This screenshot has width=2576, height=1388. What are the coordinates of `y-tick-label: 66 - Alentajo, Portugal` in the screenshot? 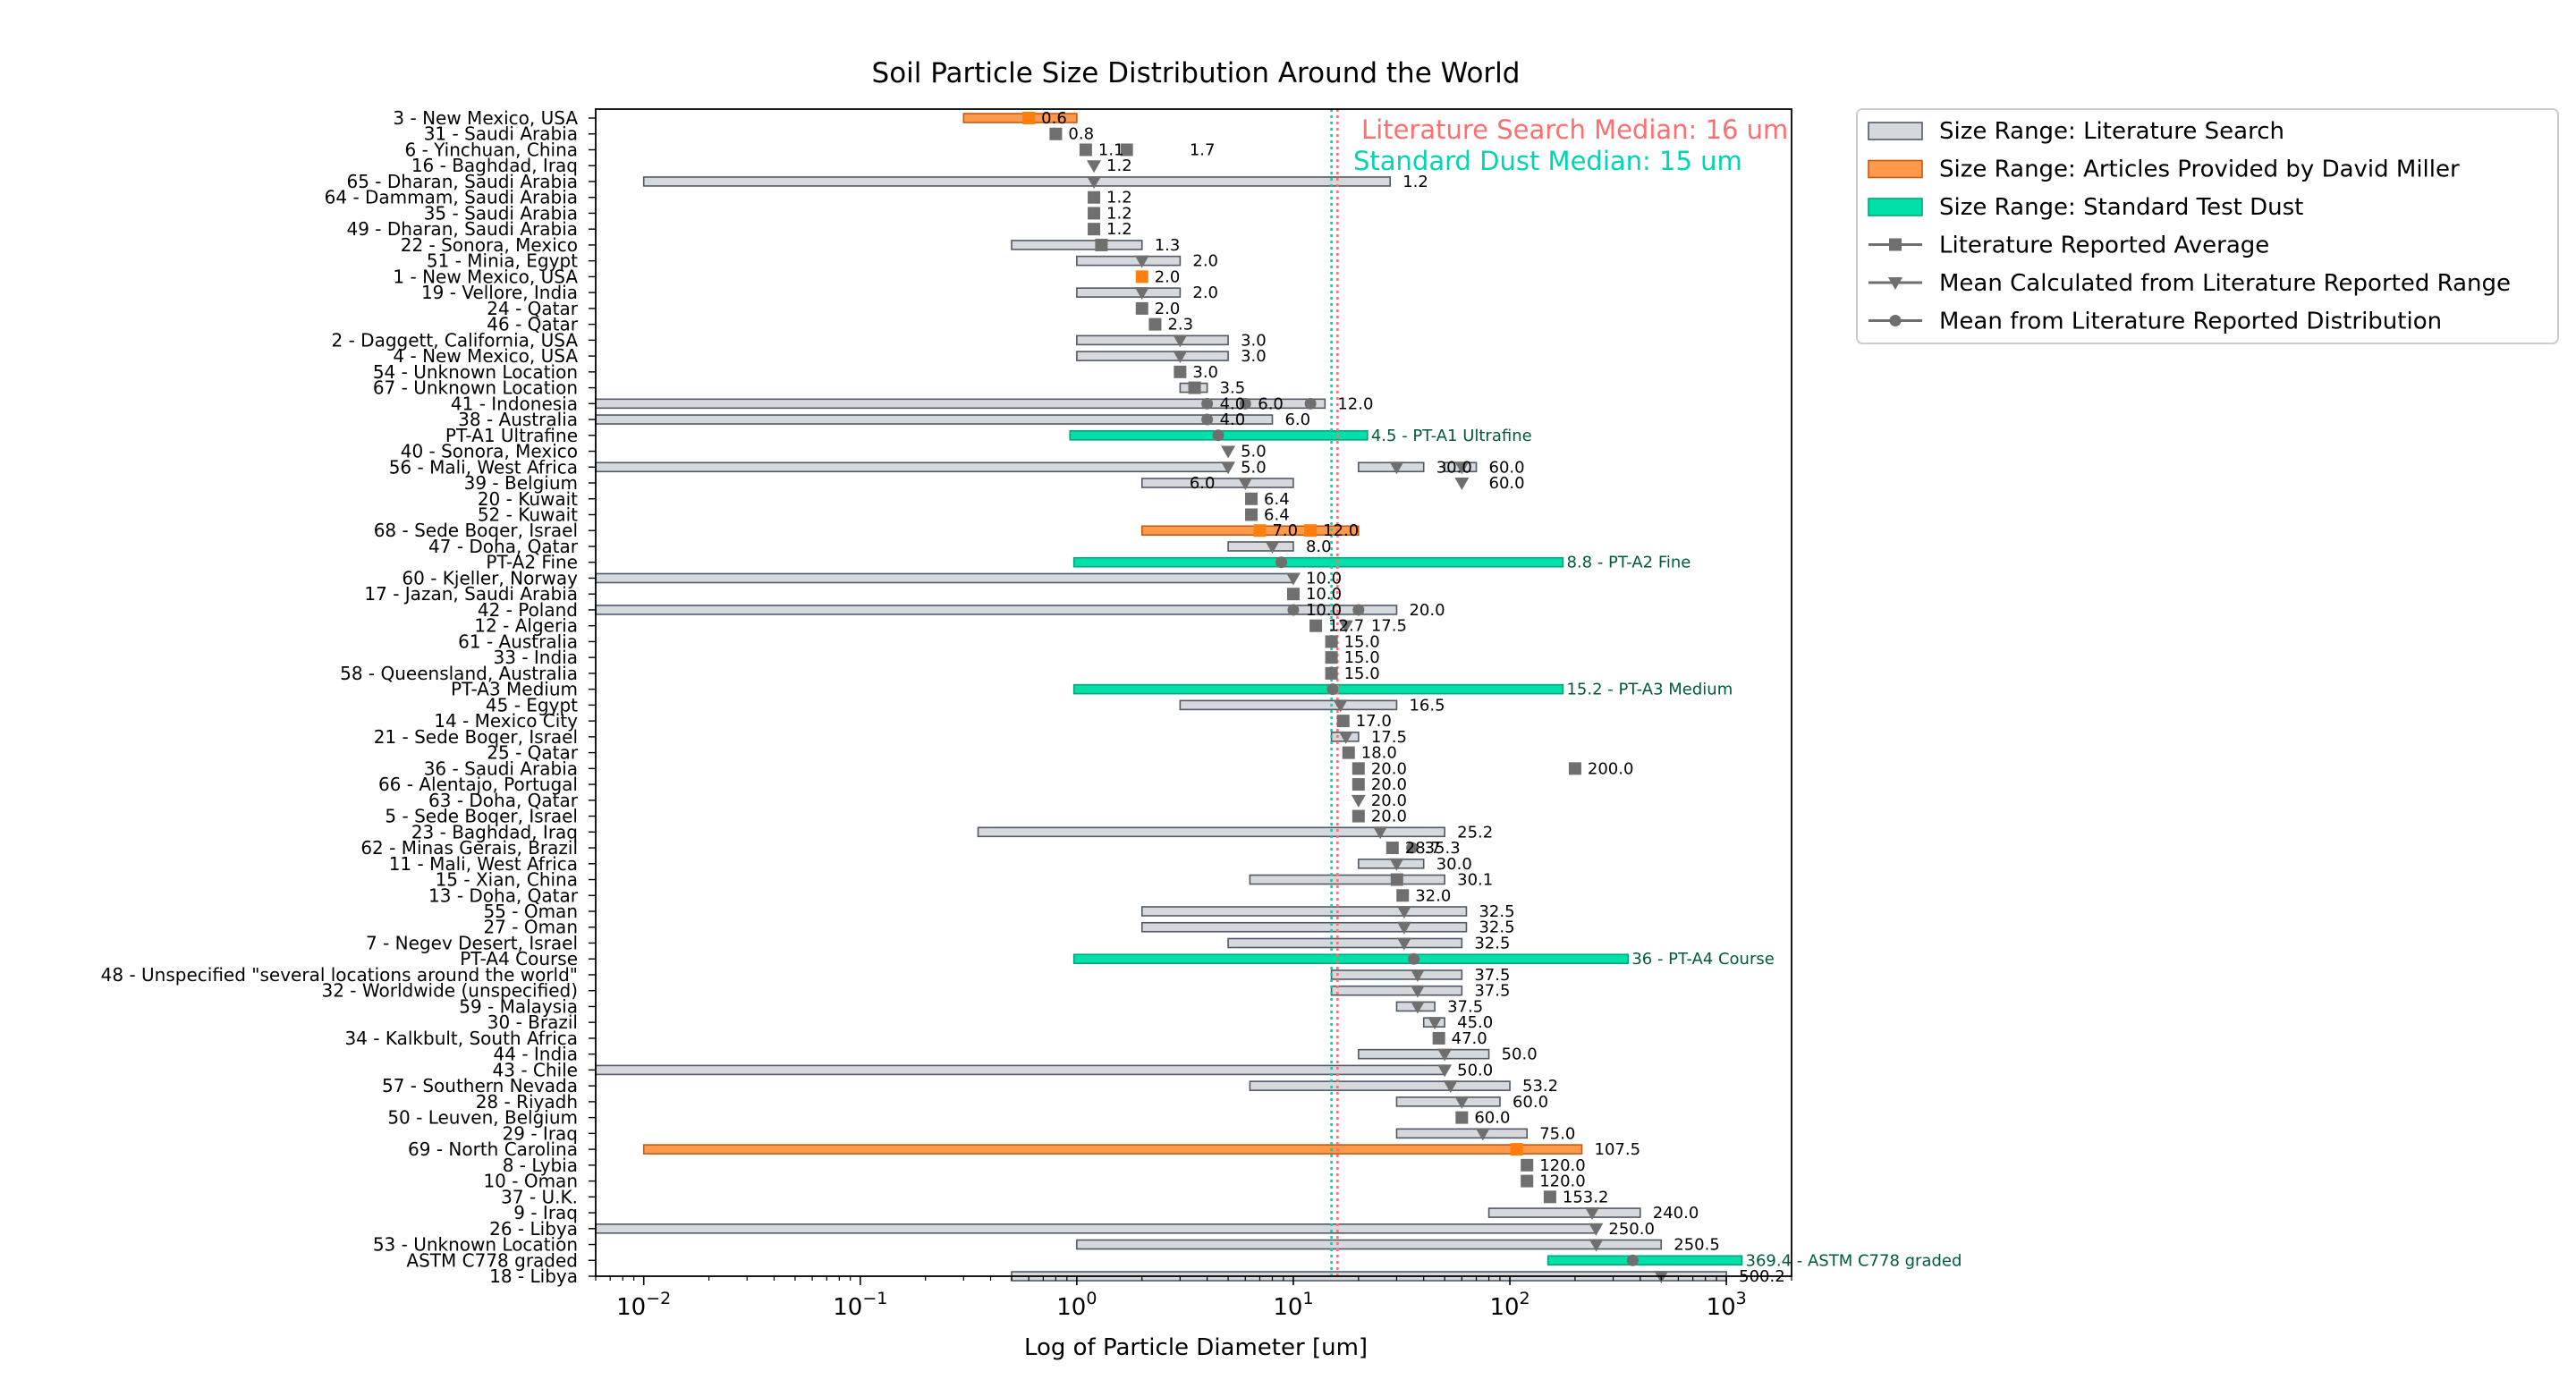 It's located at (478, 785).